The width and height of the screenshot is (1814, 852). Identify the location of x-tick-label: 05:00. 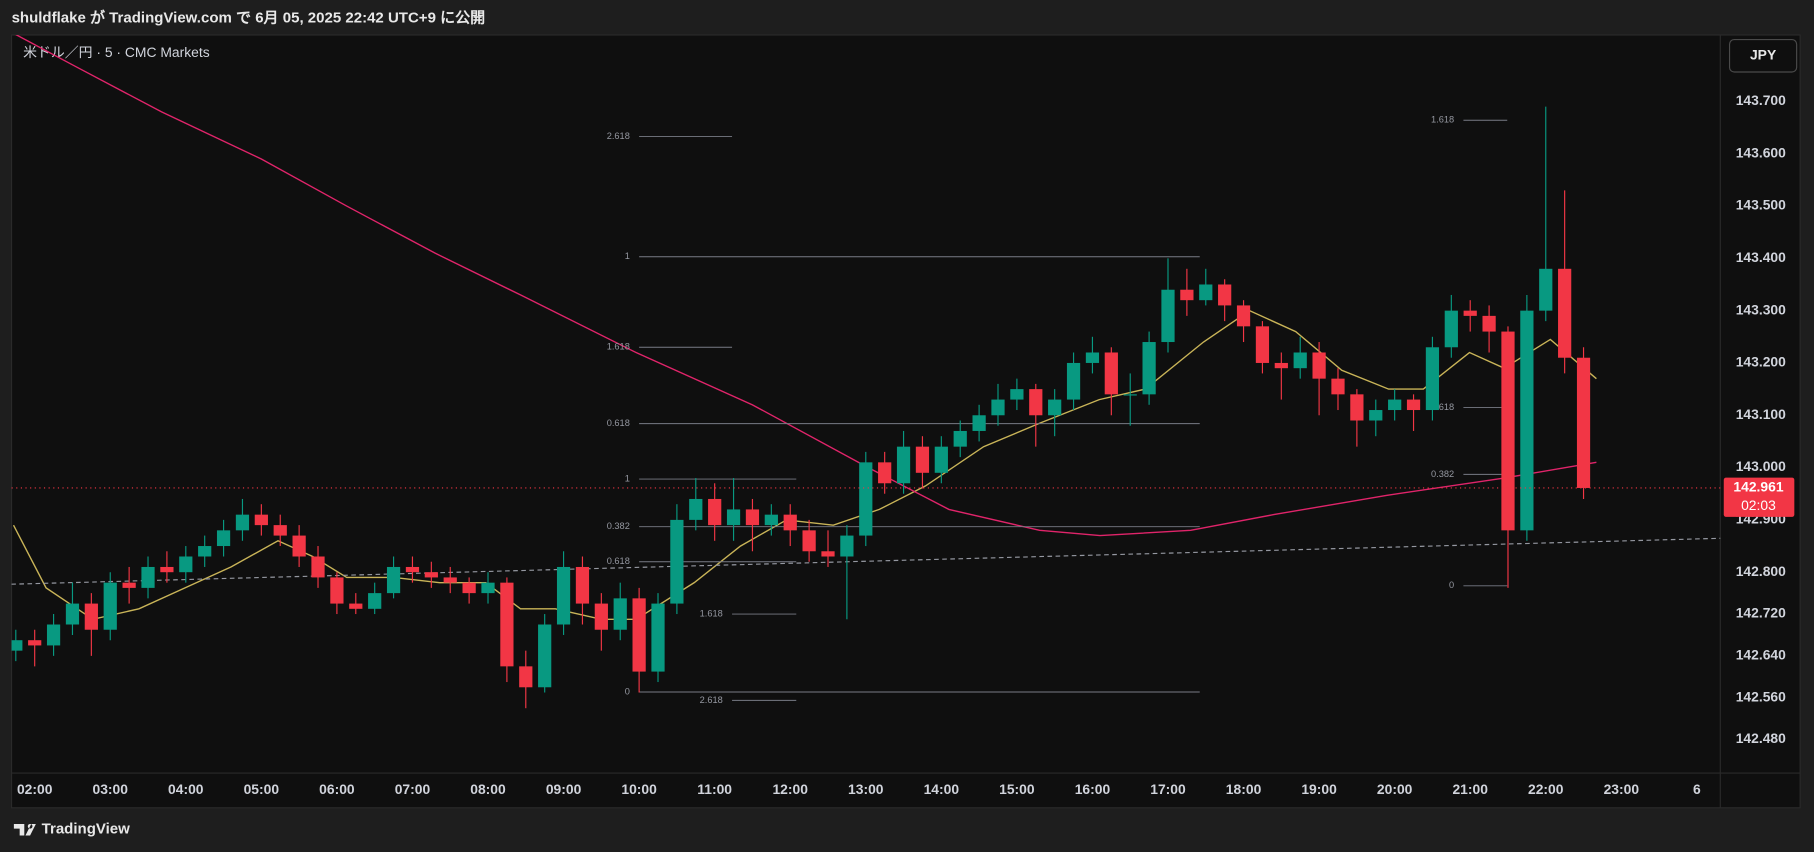
(262, 789).